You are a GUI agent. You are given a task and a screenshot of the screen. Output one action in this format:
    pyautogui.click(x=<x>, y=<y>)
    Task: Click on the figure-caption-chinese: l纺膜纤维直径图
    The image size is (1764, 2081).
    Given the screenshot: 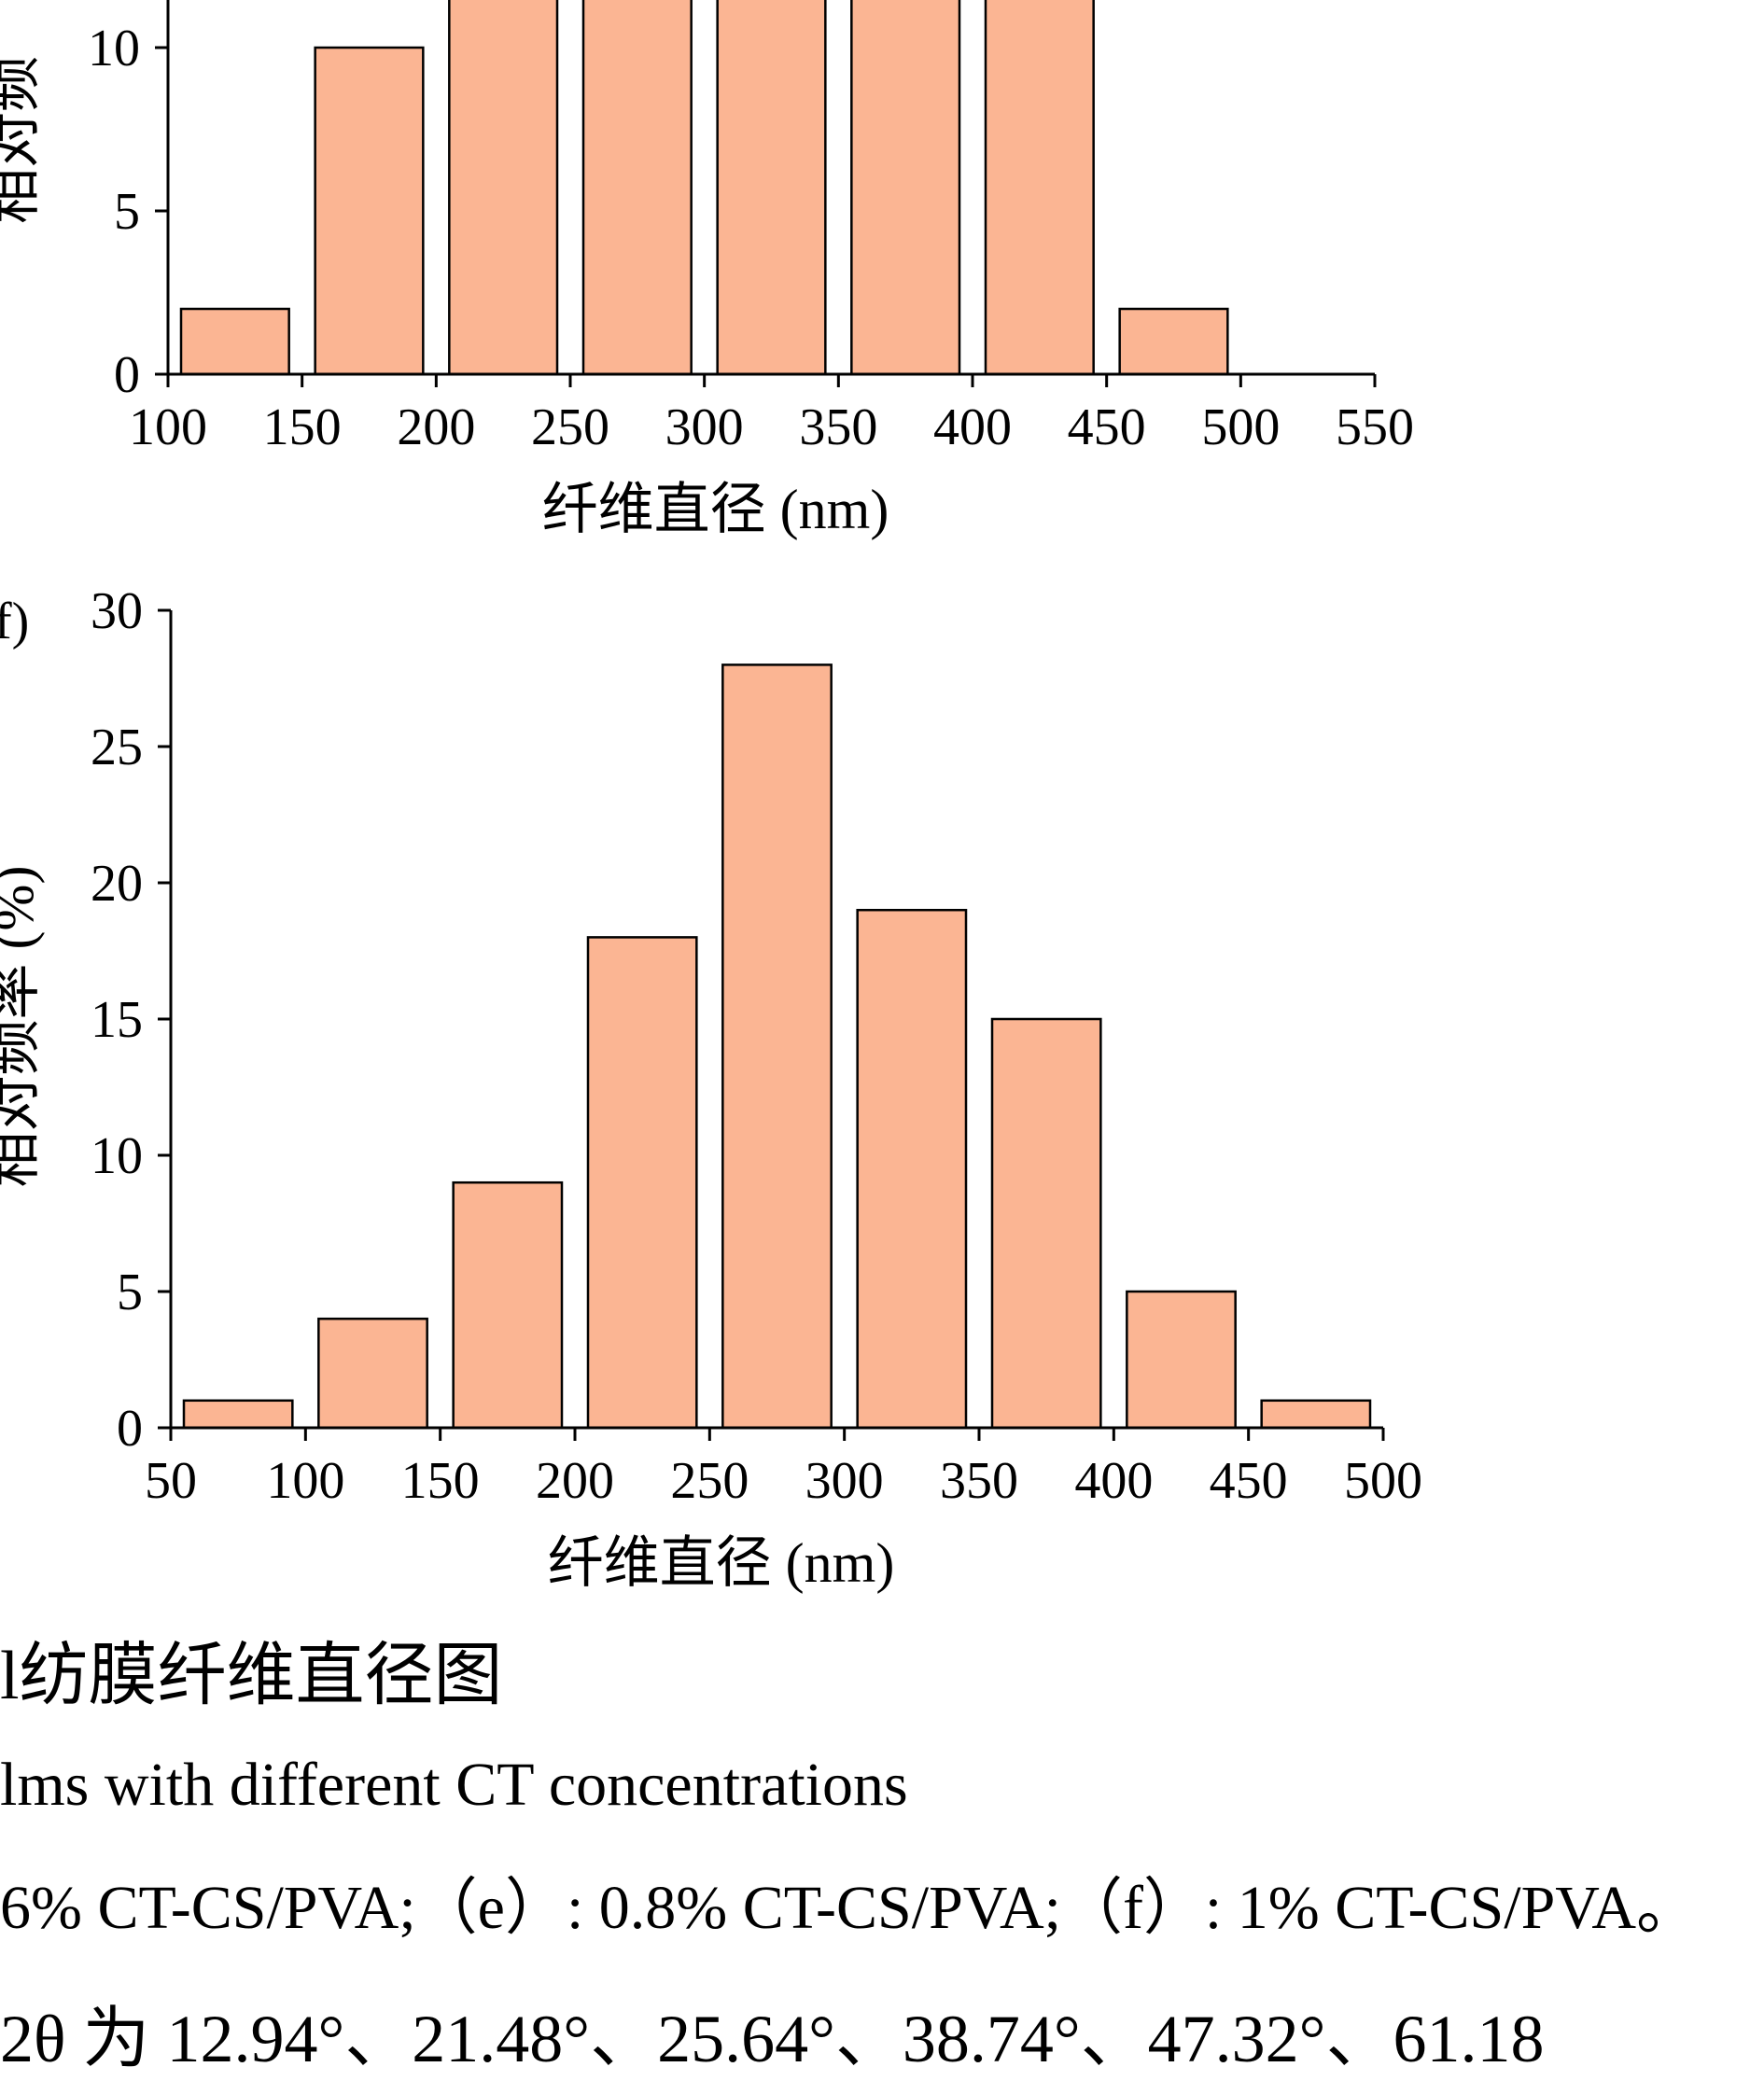 What is the action you would take?
    pyautogui.click(x=251, y=1676)
    